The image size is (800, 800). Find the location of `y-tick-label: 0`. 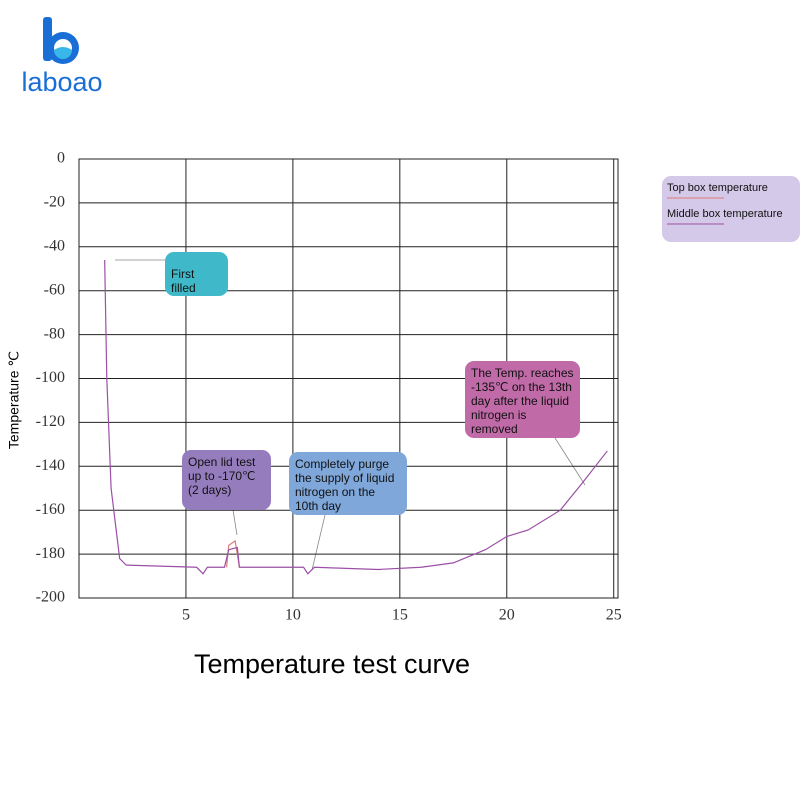

y-tick-label: 0 is located at coordinates (61, 158).